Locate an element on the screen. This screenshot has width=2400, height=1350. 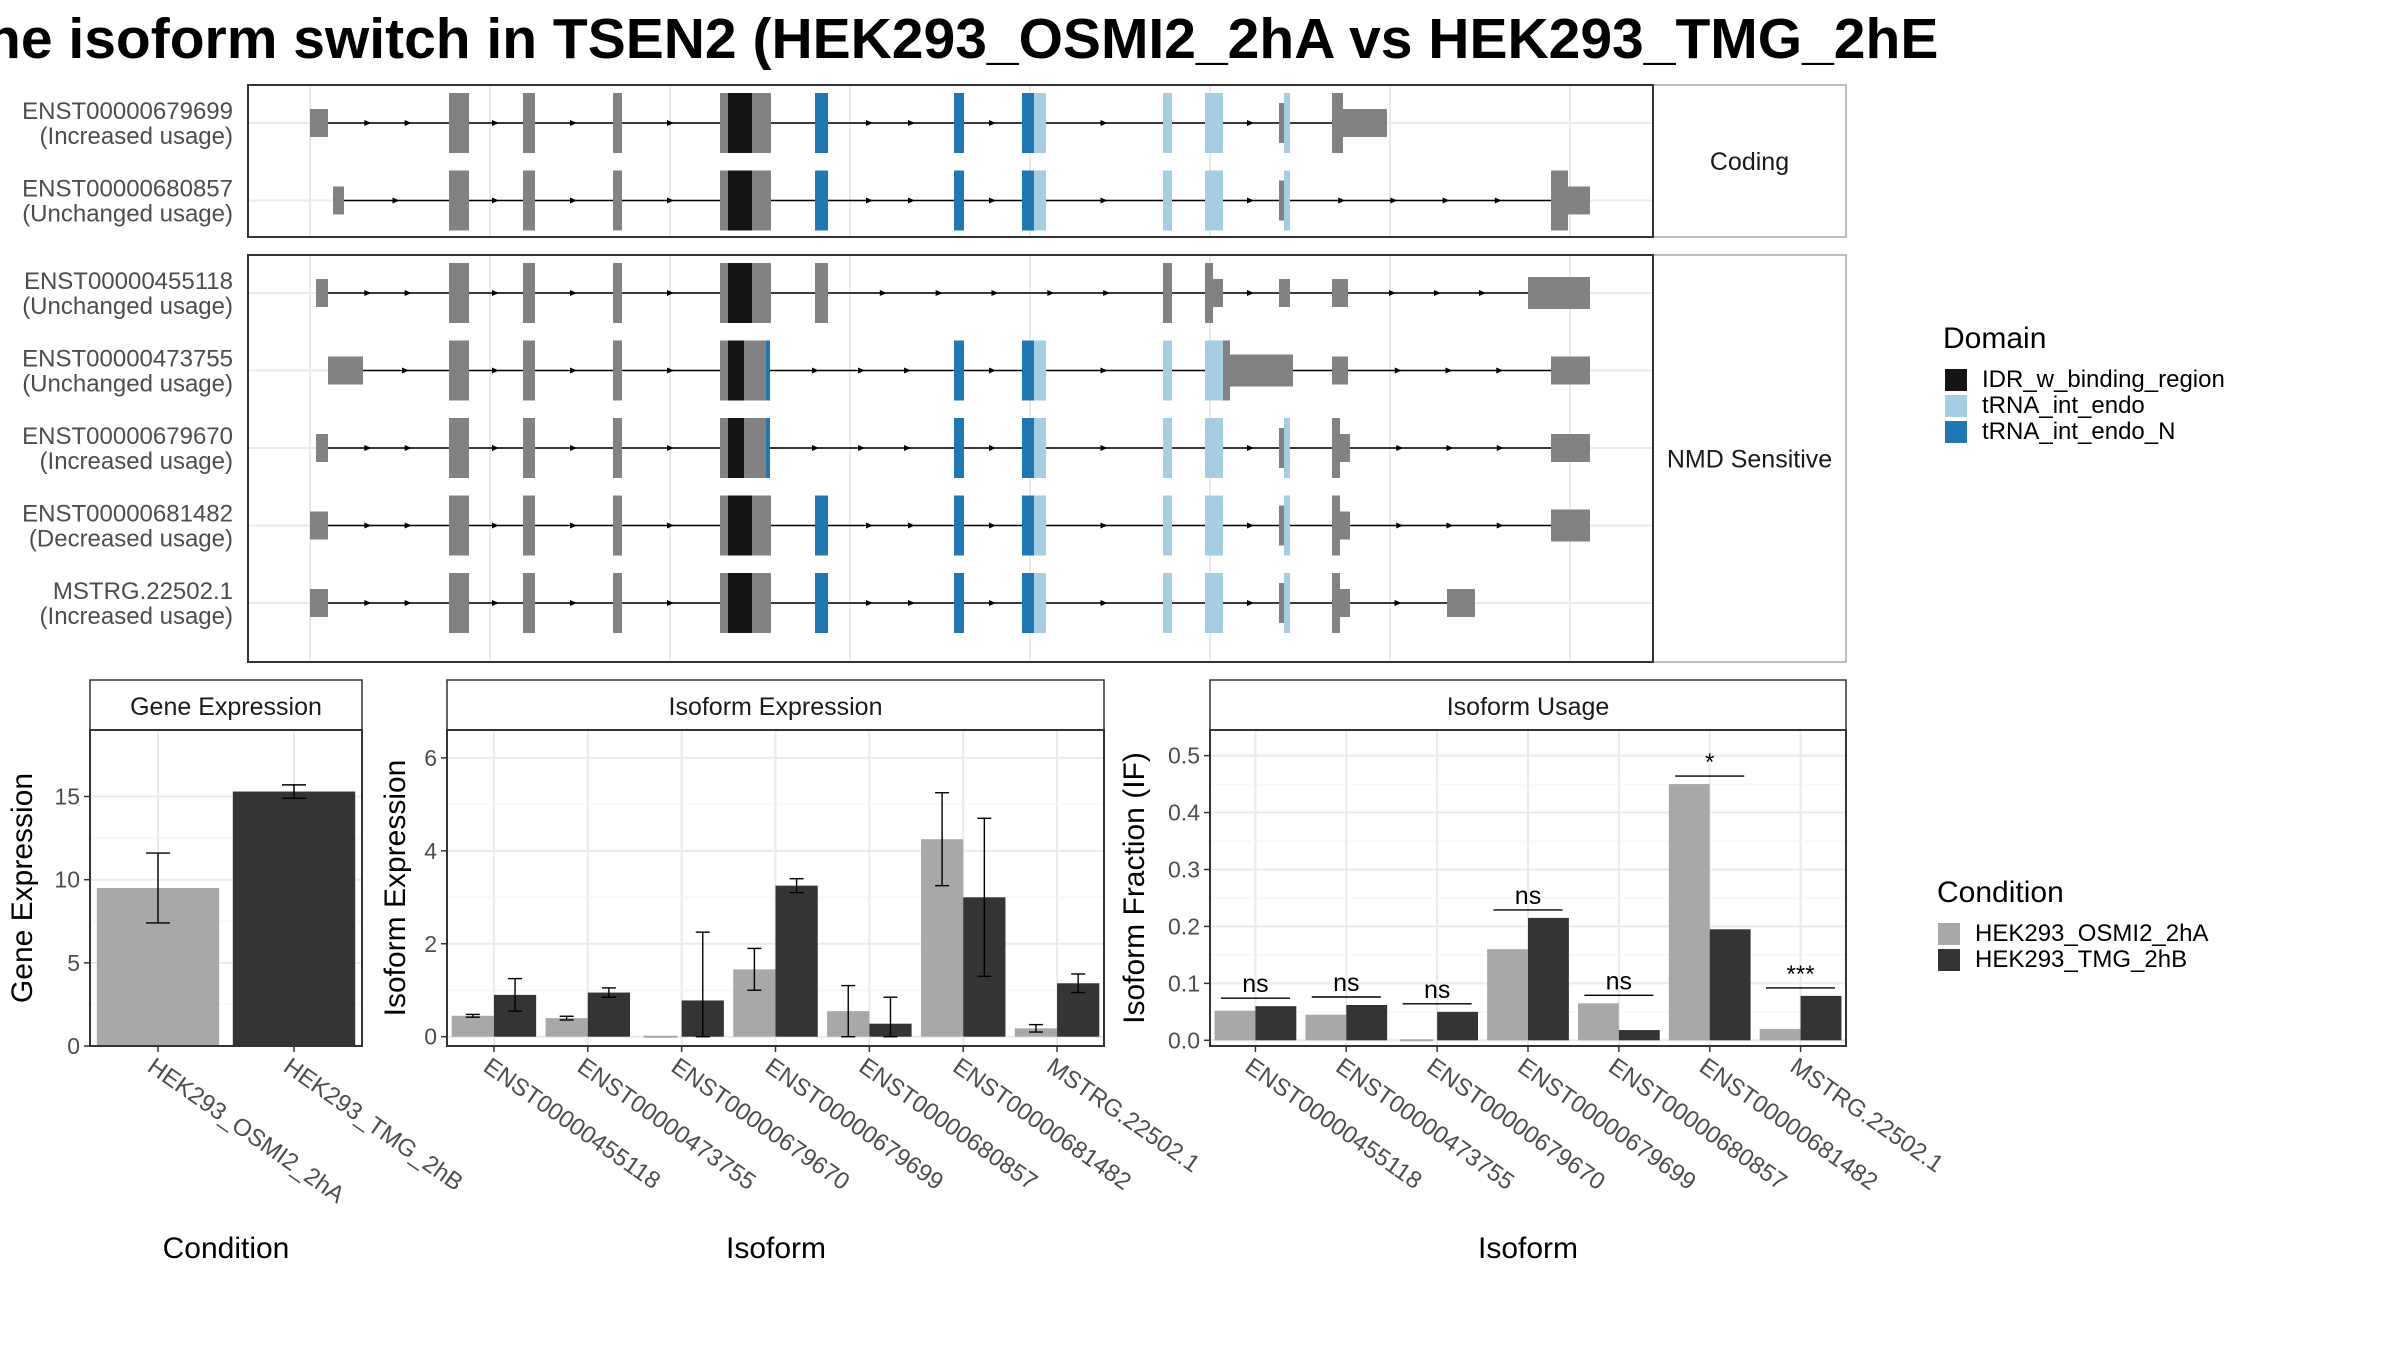
transcript-usage-label: (Decreased usage) is located at coordinates (131, 539).